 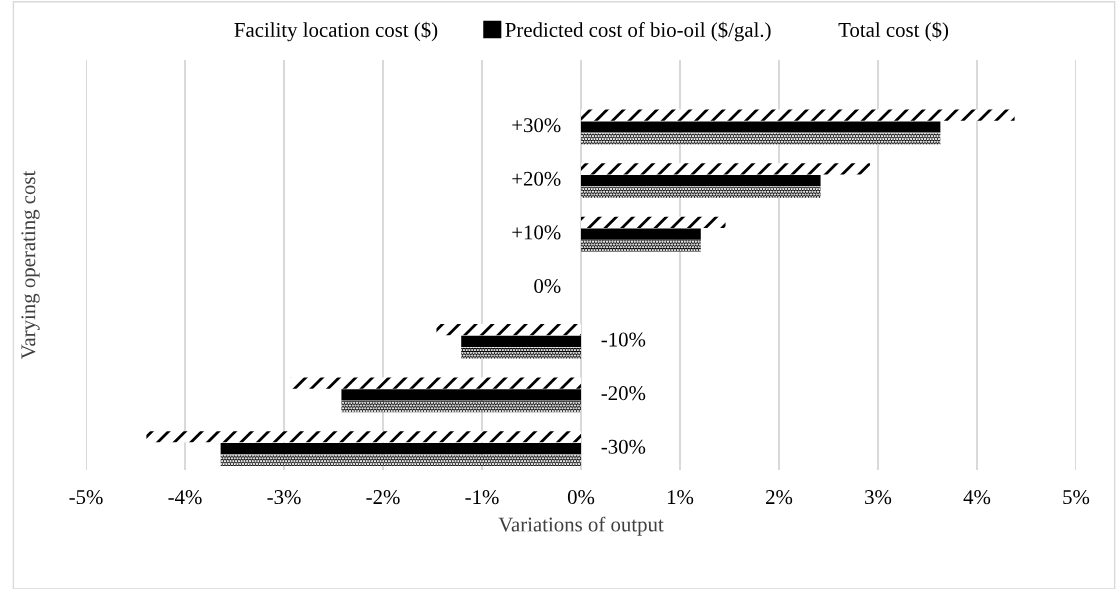 I want to click on x-tick-label: -5%, so click(x=86, y=497).